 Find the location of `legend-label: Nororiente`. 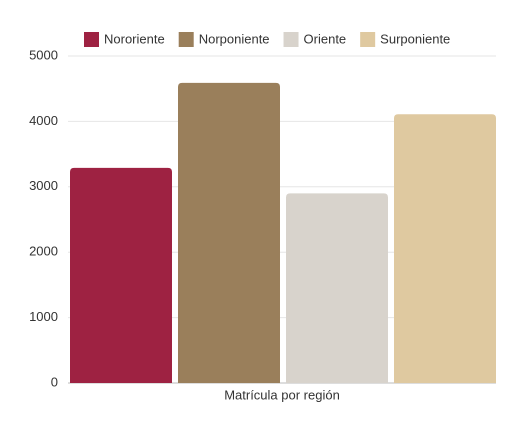

legend-label: Nororiente is located at coordinates (134, 38).